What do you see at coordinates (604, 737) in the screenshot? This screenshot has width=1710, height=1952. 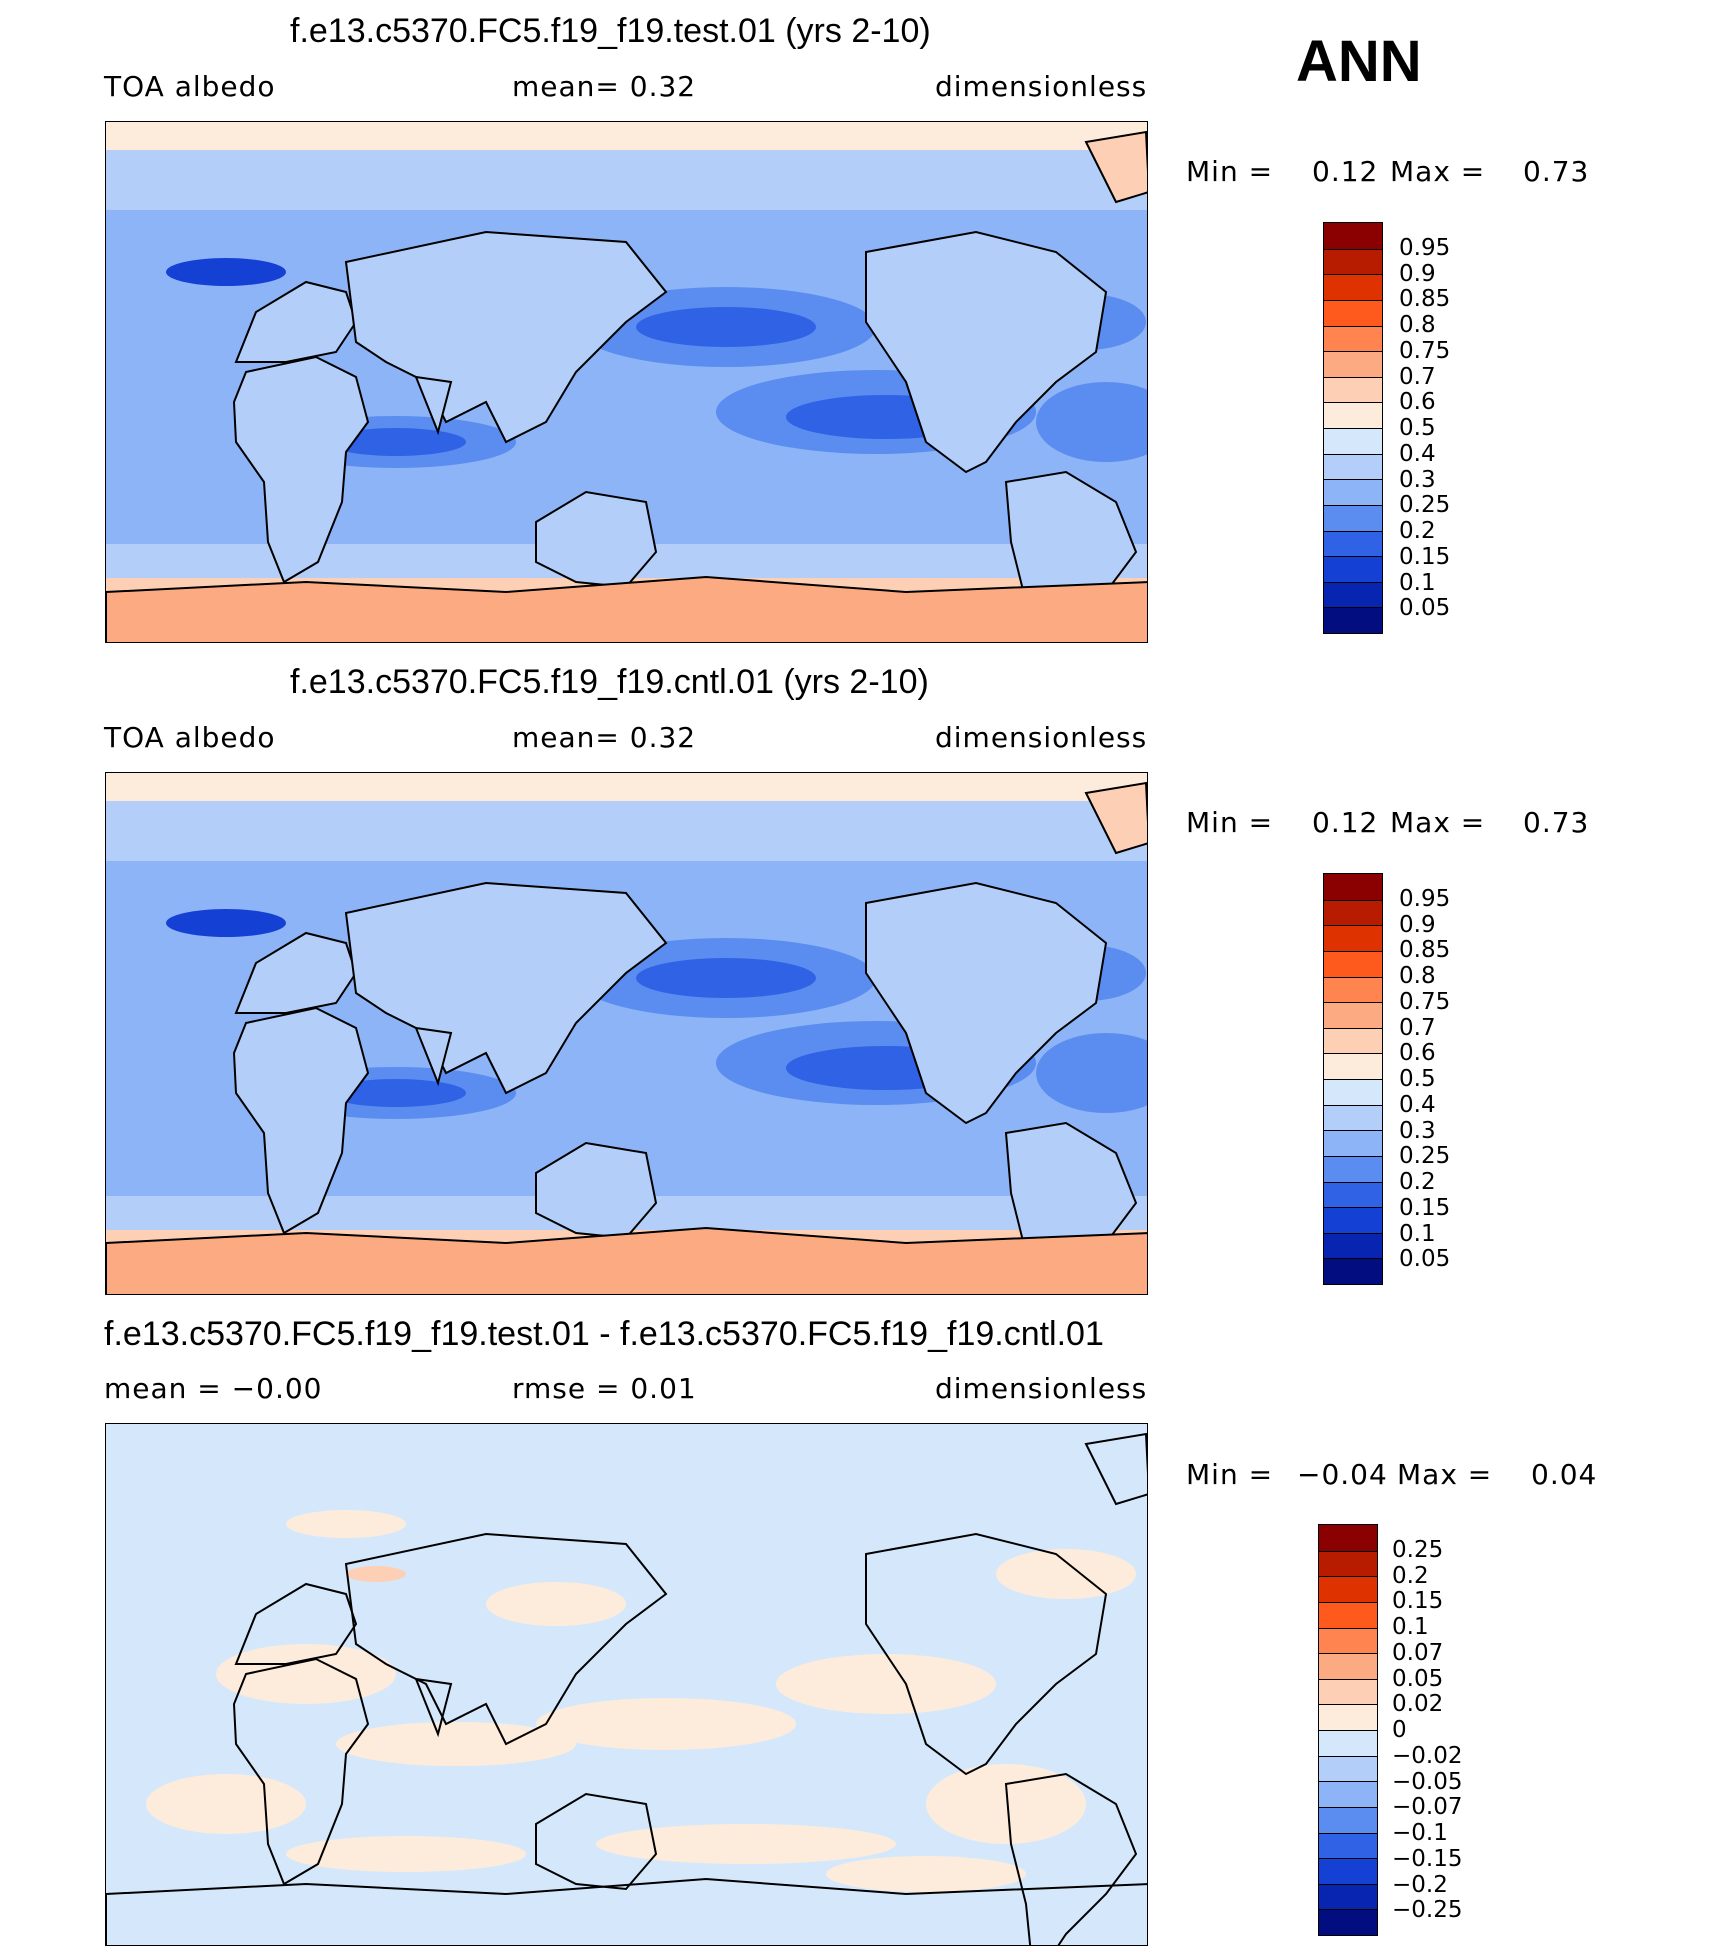 I see `panel2-mean-label: mean= 0.32` at bounding box center [604, 737].